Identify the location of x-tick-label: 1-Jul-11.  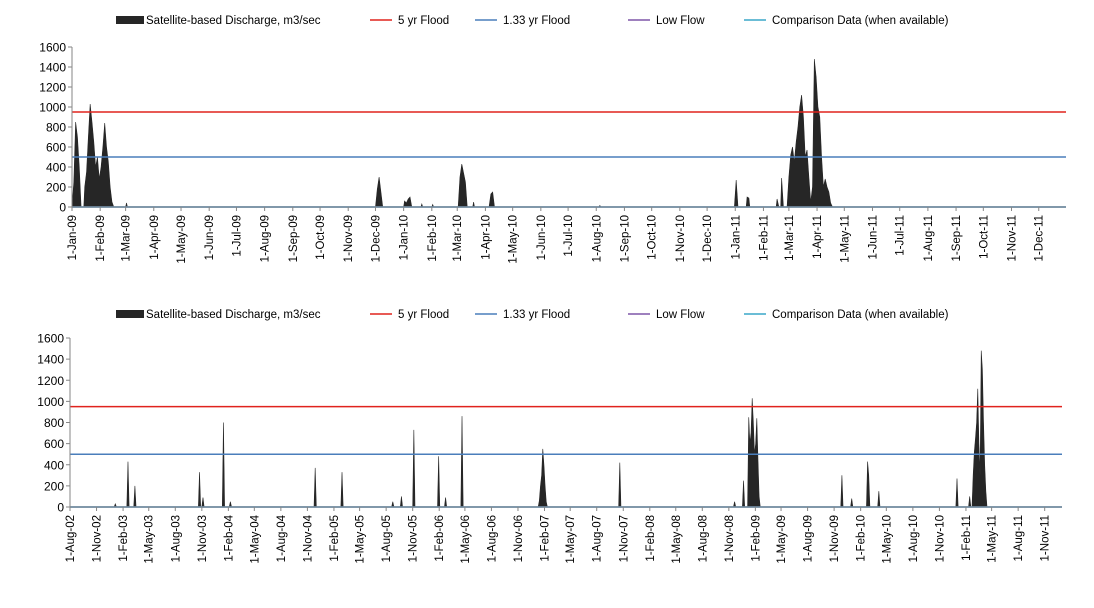
(901, 235).